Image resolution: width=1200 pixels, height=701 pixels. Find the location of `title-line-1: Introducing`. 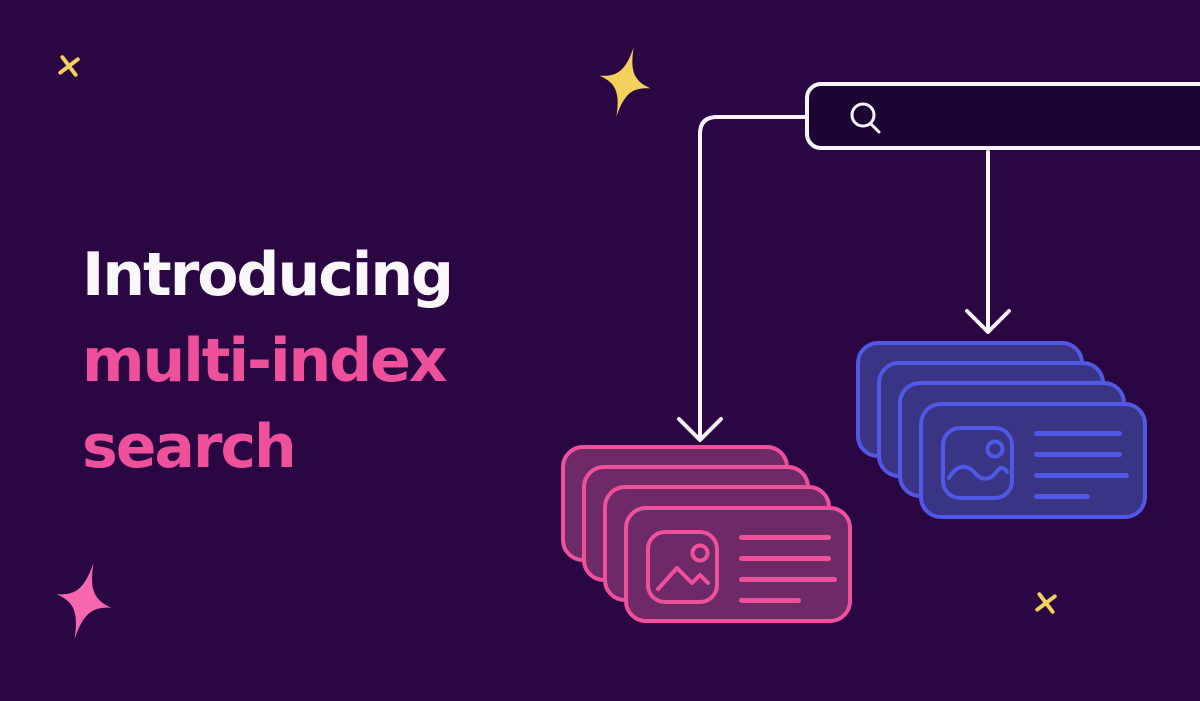

title-line-1: Introducing is located at coordinates (268, 275).